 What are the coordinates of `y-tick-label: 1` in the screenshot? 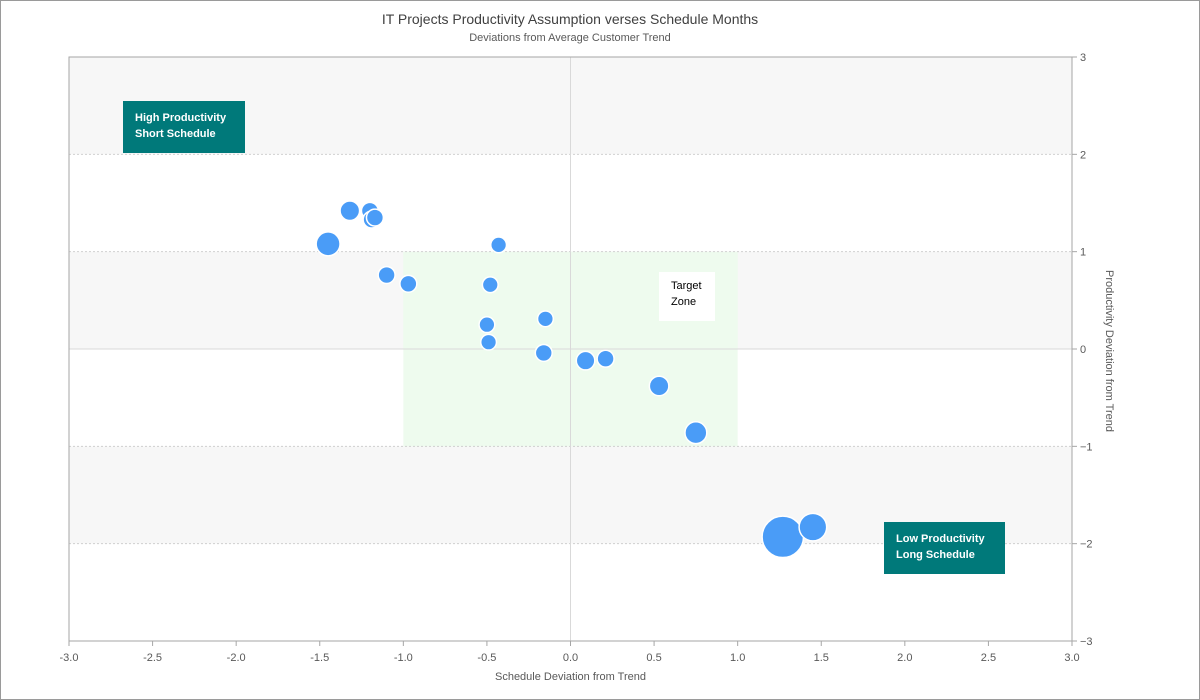 It's located at (1083, 253).